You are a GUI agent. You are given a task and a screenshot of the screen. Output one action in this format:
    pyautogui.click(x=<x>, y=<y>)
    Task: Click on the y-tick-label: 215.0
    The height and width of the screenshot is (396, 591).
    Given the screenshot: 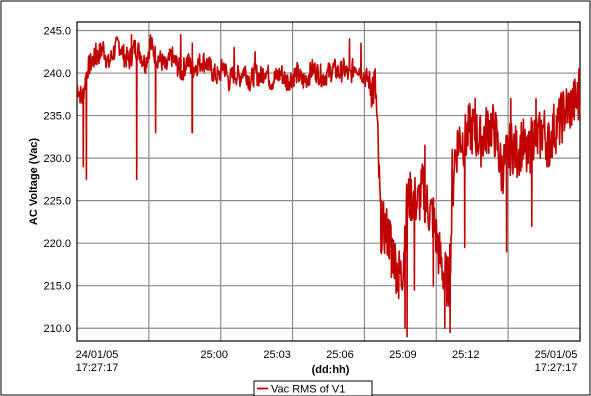 What is the action you would take?
    pyautogui.click(x=57, y=287)
    